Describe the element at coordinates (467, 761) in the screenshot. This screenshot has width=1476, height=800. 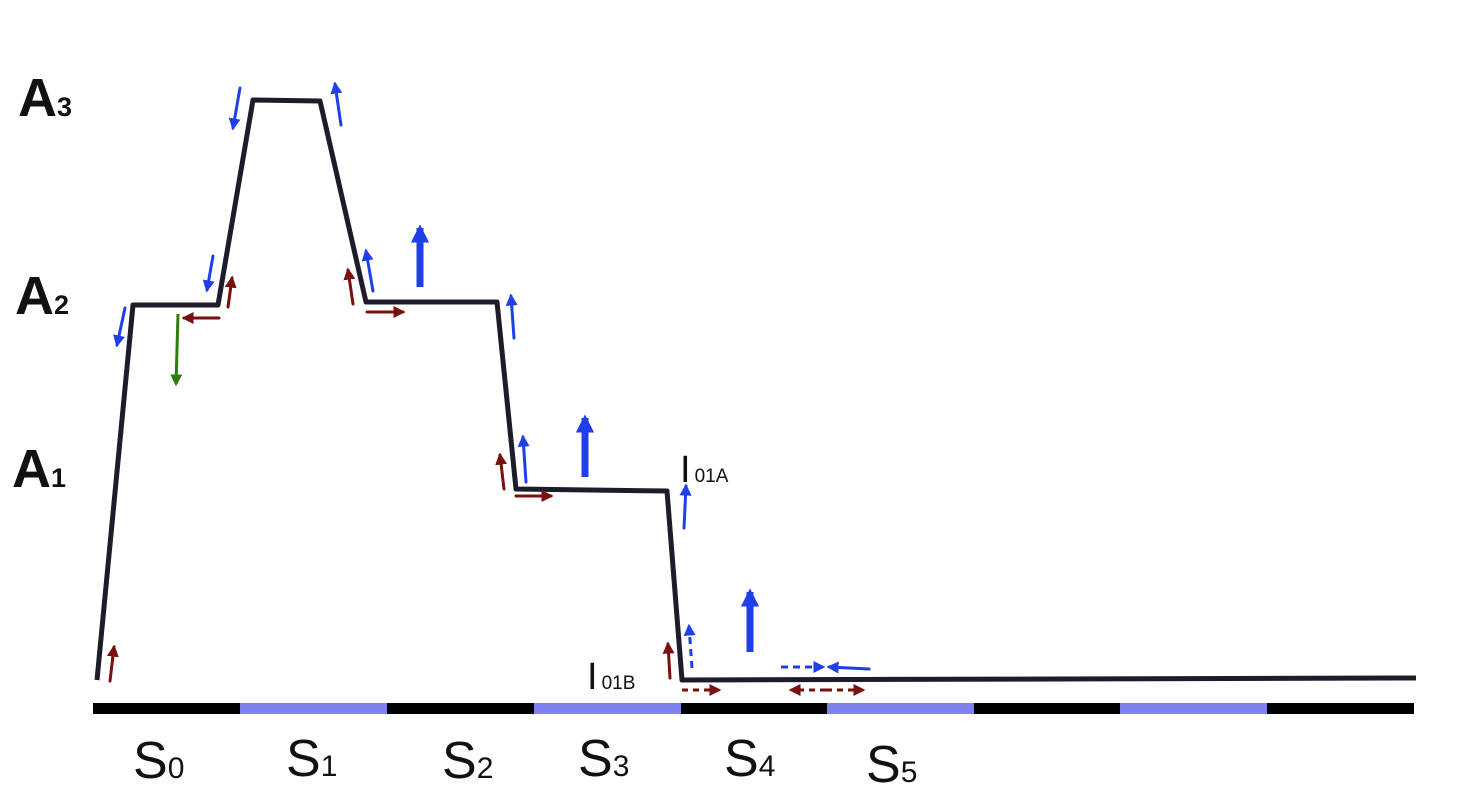
I see `segment-label-s2: S2` at that location.